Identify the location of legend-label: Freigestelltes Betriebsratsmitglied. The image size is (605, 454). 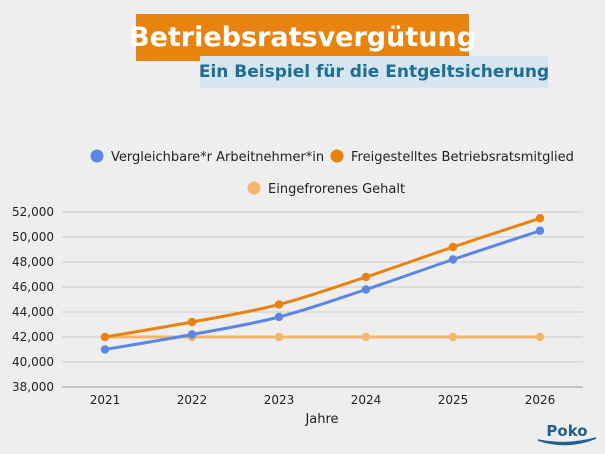
(462, 157).